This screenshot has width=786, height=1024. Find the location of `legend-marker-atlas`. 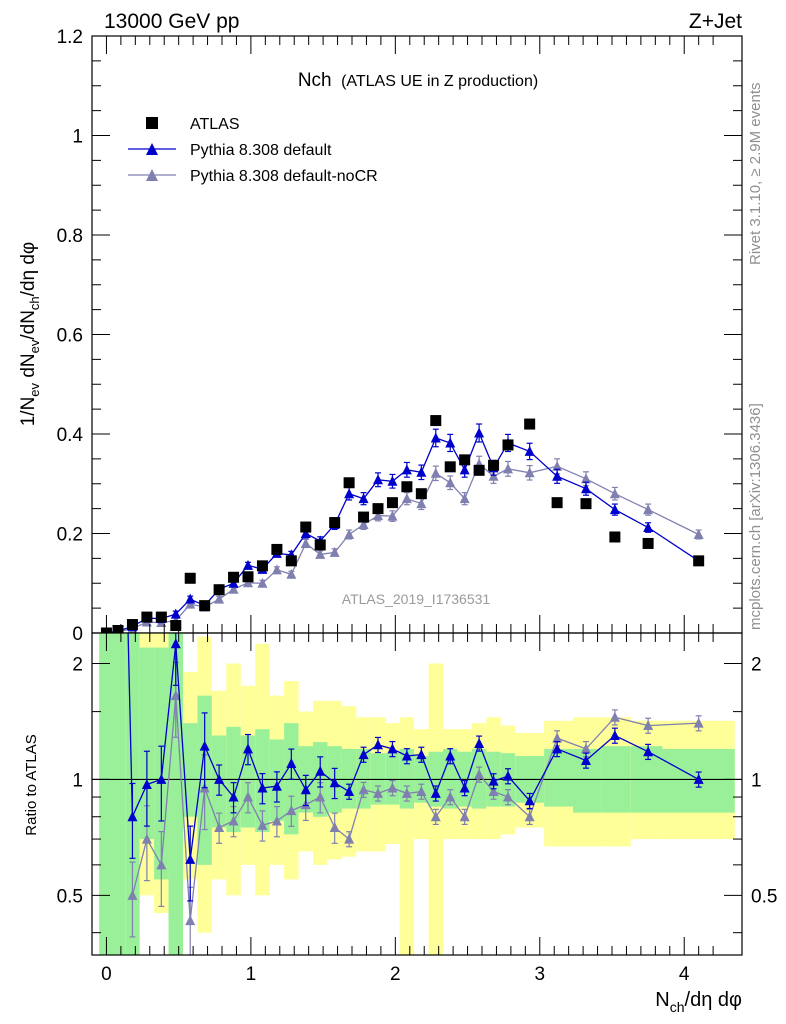

legend-marker-atlas is located at coordinates (152, 123).